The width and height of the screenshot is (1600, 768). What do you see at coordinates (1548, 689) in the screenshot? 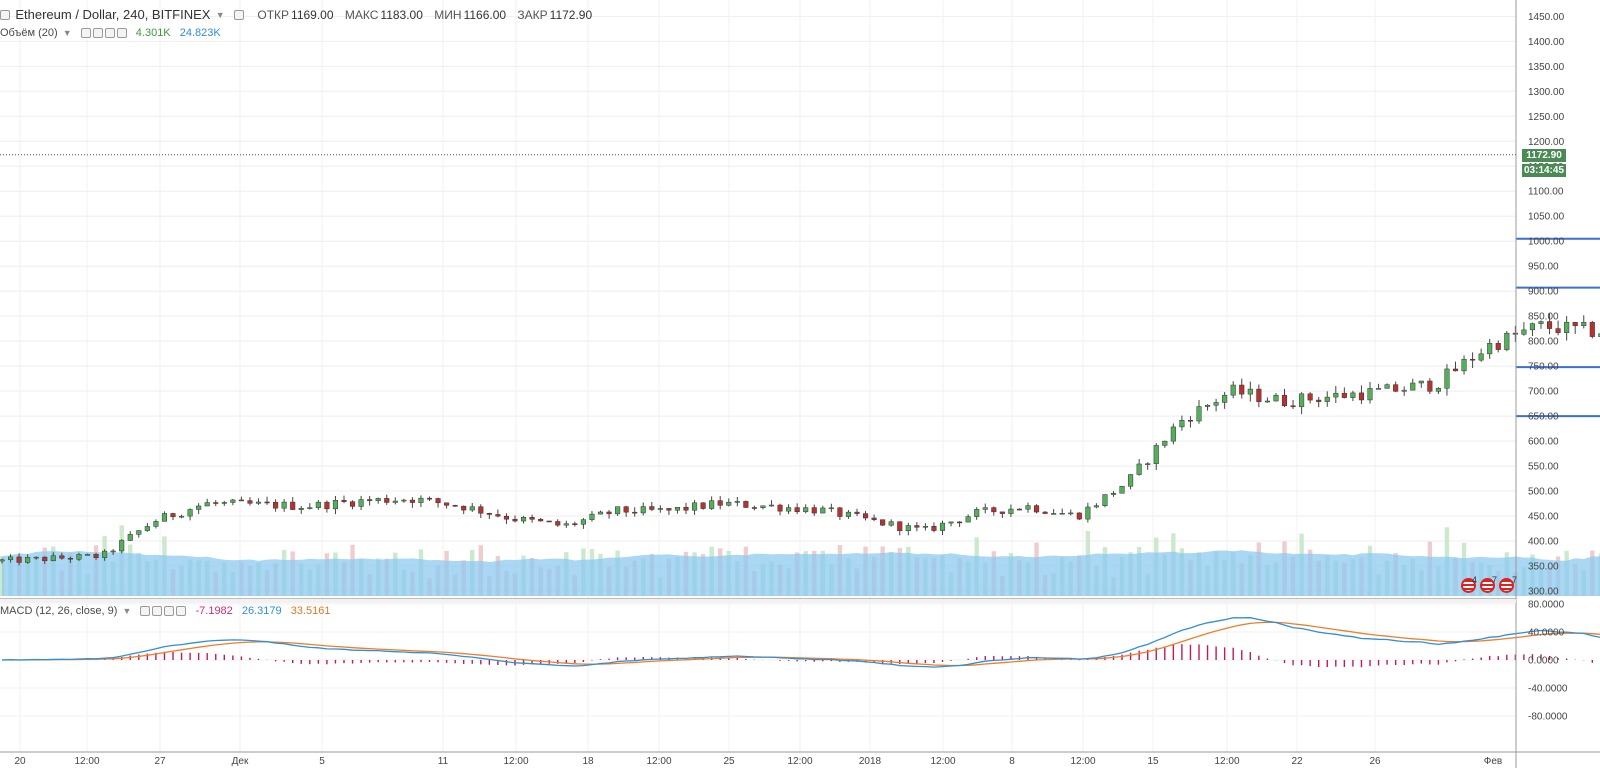
I see `macd-tick-label: -40.0000` at bounding box center [1548, 689].